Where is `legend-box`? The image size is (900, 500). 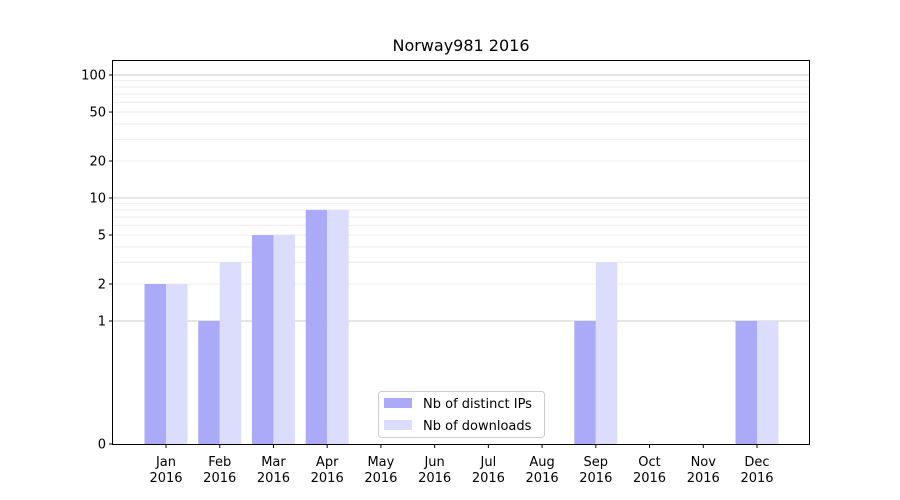 legend-box is located at coordinates (461, 414).